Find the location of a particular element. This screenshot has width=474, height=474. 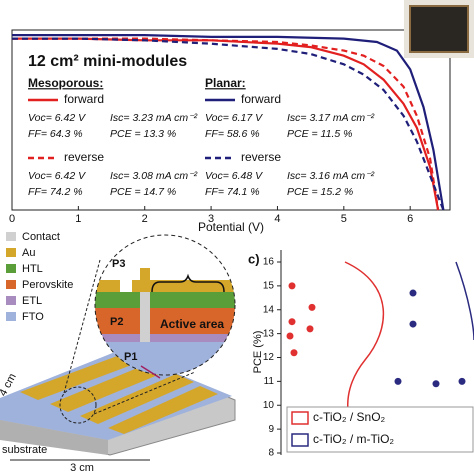

parameter: PCE = 13.3 % is located at coordinates (143, 134).